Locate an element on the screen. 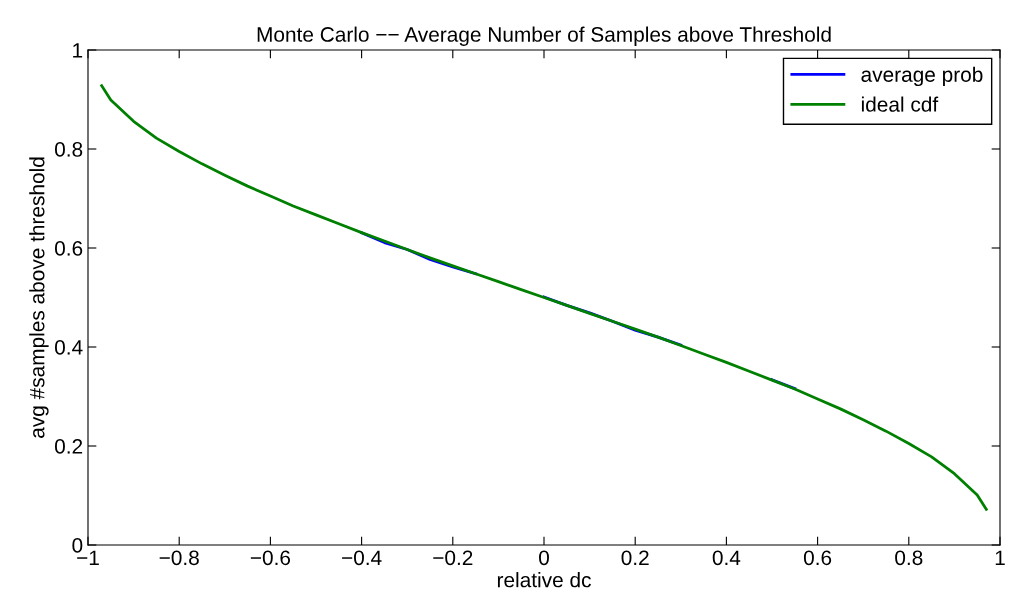 This screenshot has width=1013, height=603. x-tick-label: −0.4 is located at coordinates (362, 558).